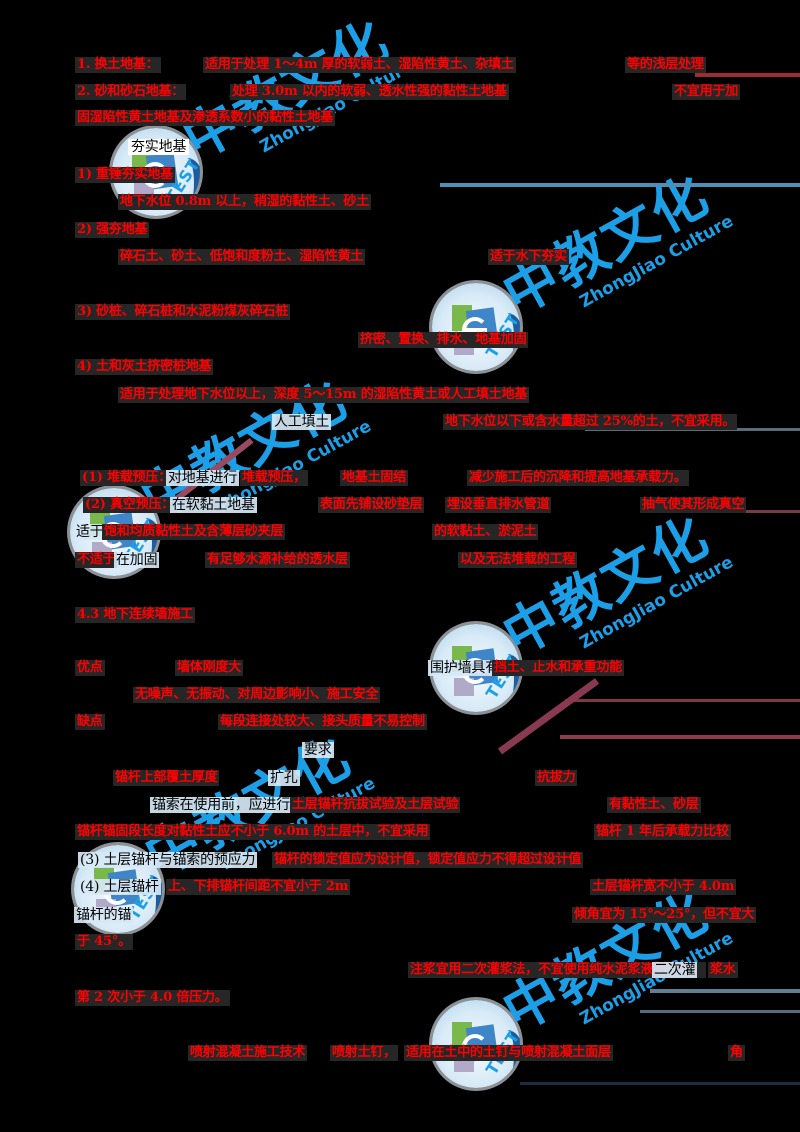 Image resolution: width=800 pixels, height=1132 pixels. Describe the element at coordinates (663, 887) in the screenshot. I see `text-segment: 土层锚杆宽不小于 4.0m` at that location.